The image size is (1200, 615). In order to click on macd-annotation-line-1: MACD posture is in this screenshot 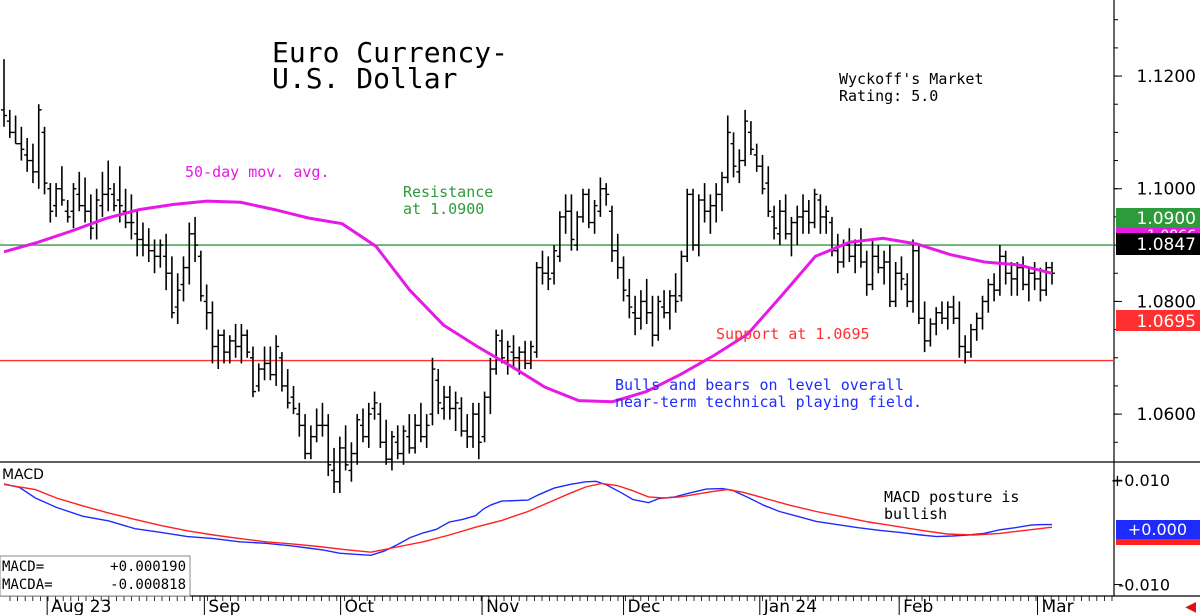, I will do `click(951, 497)`.